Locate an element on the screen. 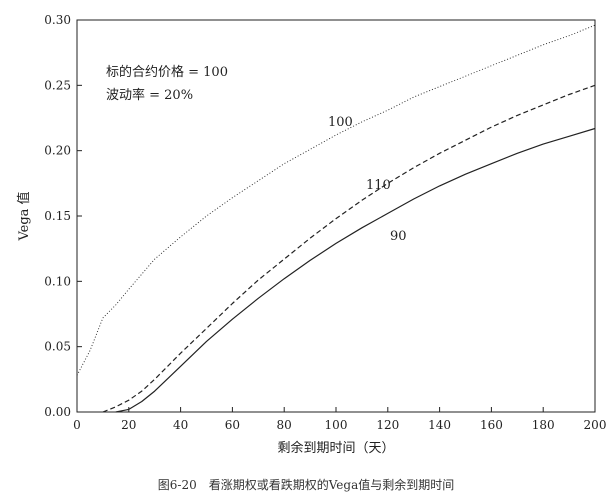  x-tick-label: 200 is located at coordinates (595, 425).